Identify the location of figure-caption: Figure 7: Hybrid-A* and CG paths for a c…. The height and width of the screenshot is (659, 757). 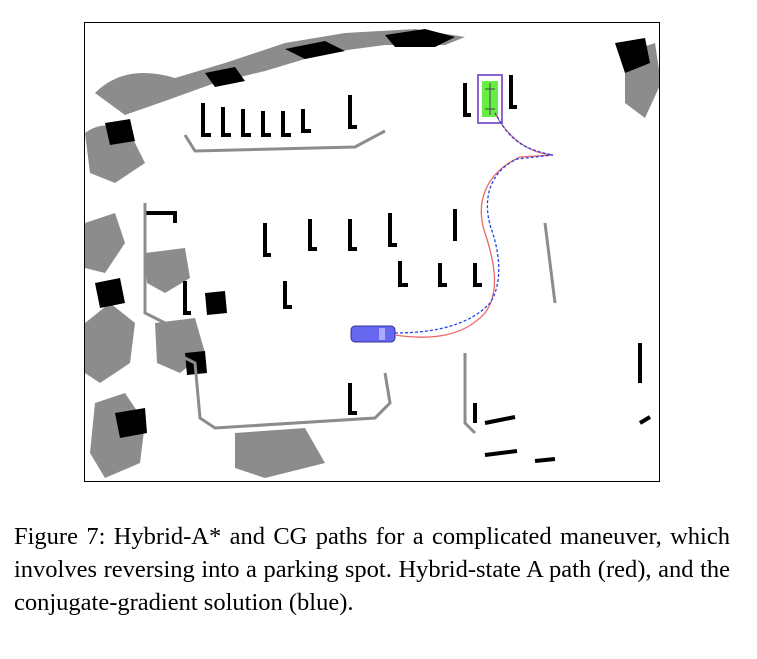
(372, 569).